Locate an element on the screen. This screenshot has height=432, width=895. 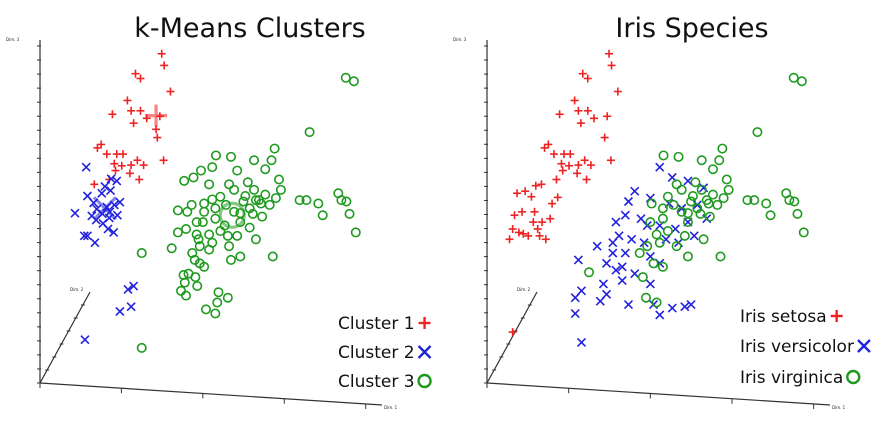
chart-title: k-Means Clusters is located at coordinates (250, 28).